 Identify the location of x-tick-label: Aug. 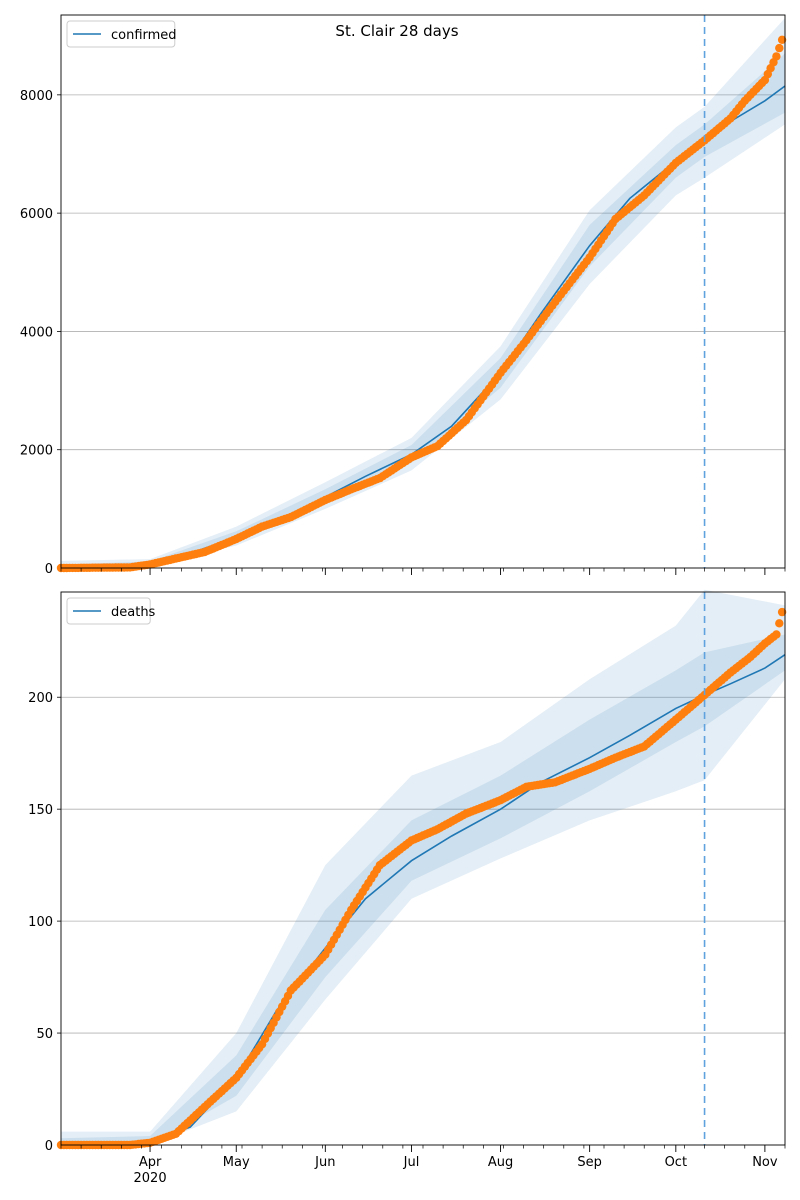
(500, 1162).